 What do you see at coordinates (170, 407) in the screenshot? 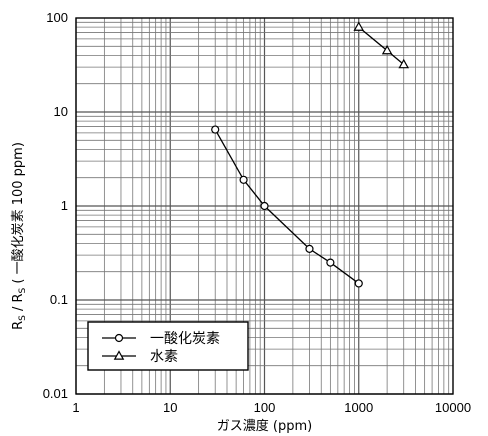
I see `x-tick-label: 10` at bounding box center [170, 407].